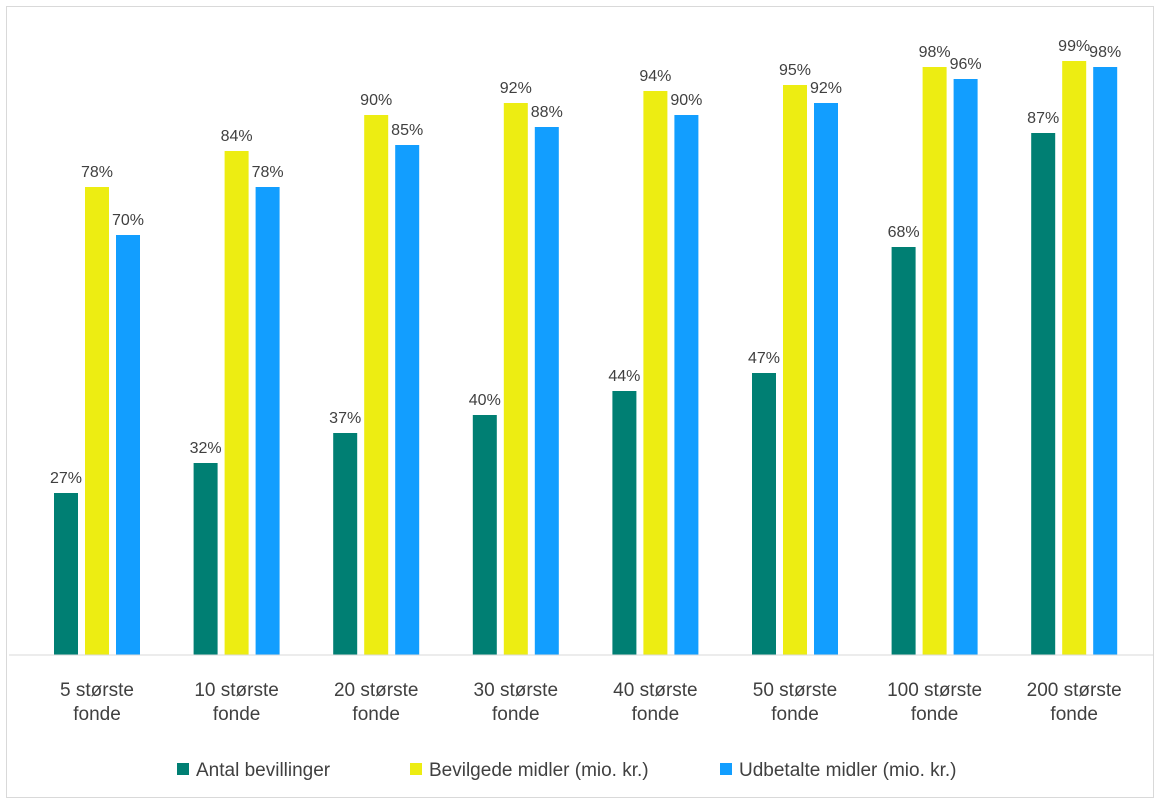 The width and height of the screenshot is (1157, 802). What do you see at coordinates (655, 76) in the screenshot?
I see `data-label-series-2-5: 94%` at bounding box center [655, 76].